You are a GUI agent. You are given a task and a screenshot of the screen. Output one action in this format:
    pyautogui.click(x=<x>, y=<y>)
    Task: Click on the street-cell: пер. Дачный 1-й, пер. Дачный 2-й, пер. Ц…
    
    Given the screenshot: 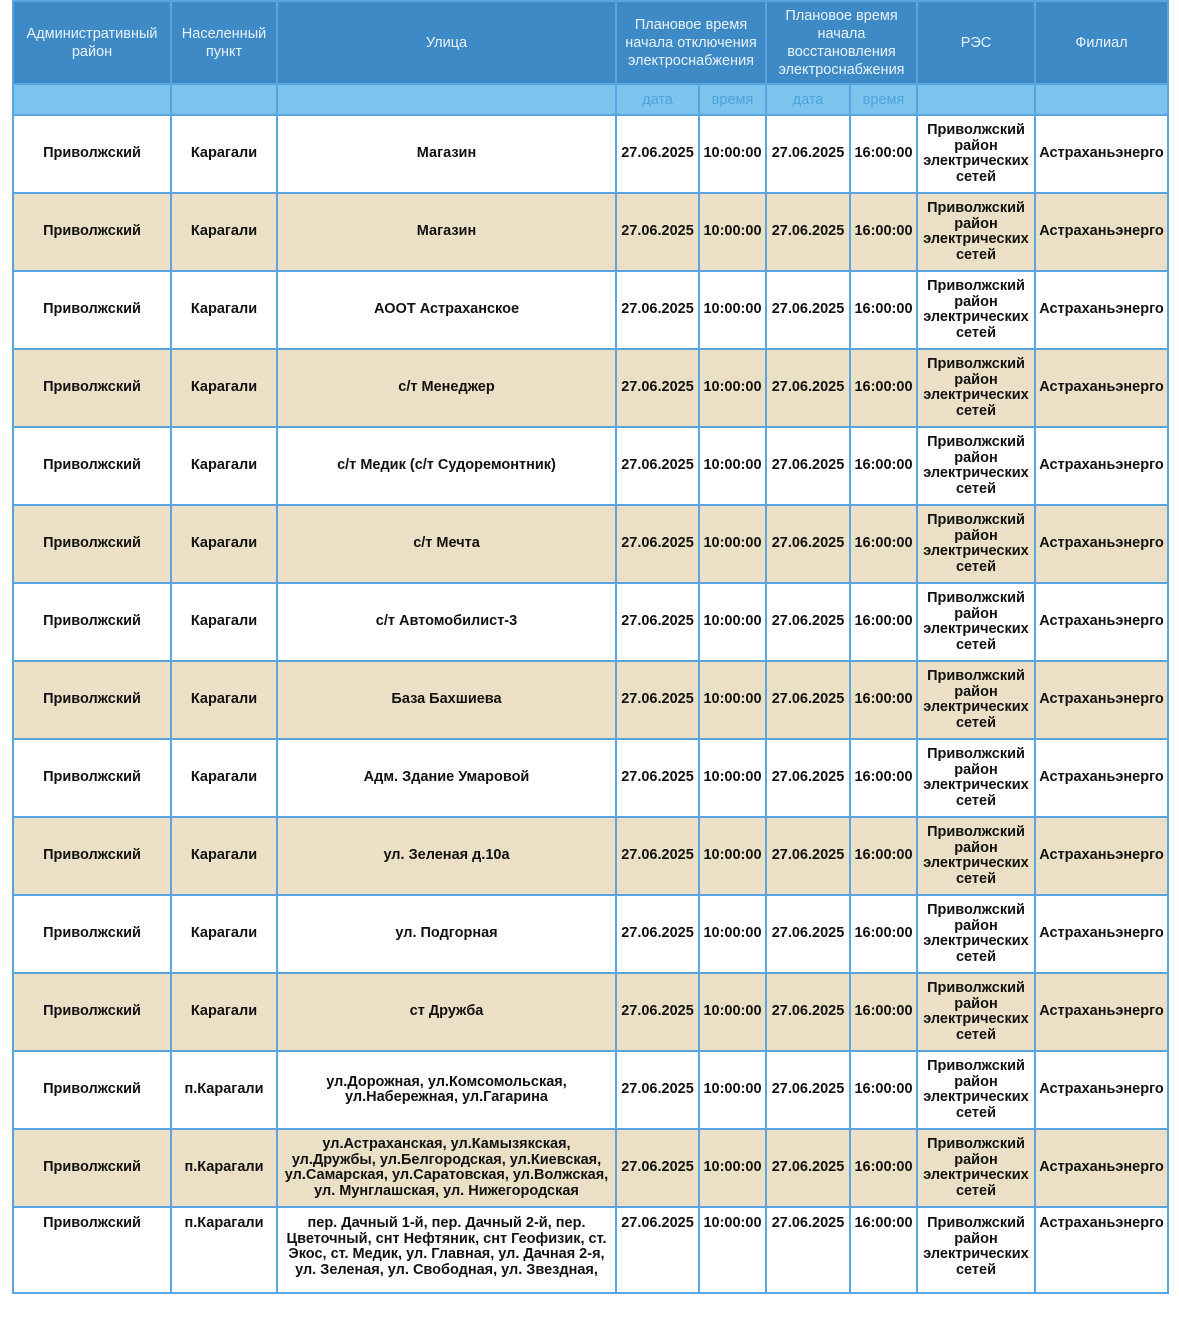 What is the action you would take?
    pyautogui.click(x=446, y=1250)
    